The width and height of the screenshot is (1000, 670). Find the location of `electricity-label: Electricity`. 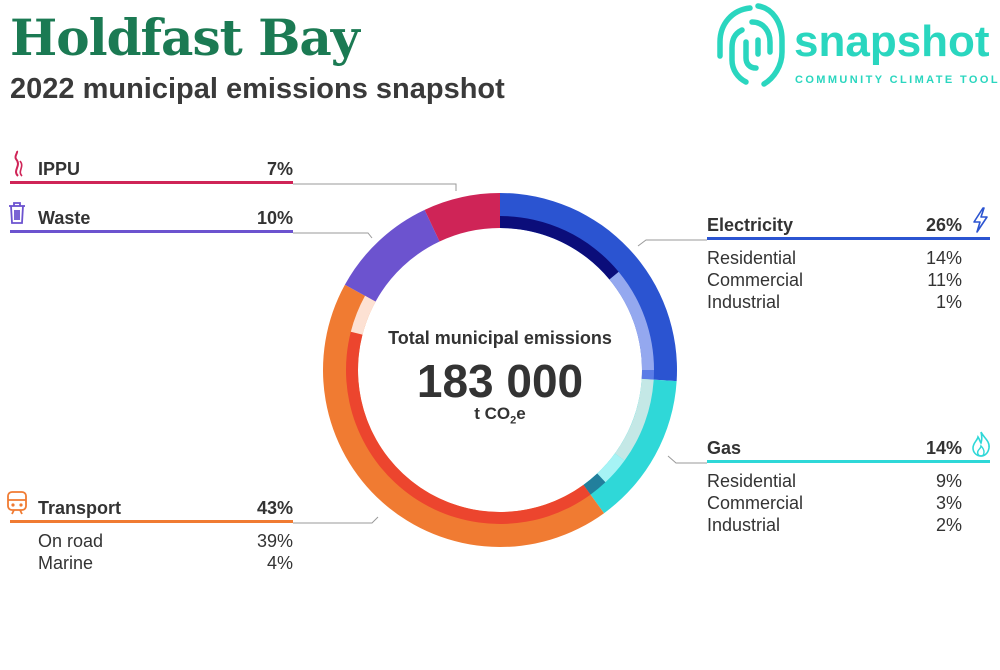

electricity-label: Electricity is located at coordinates (750, 225).